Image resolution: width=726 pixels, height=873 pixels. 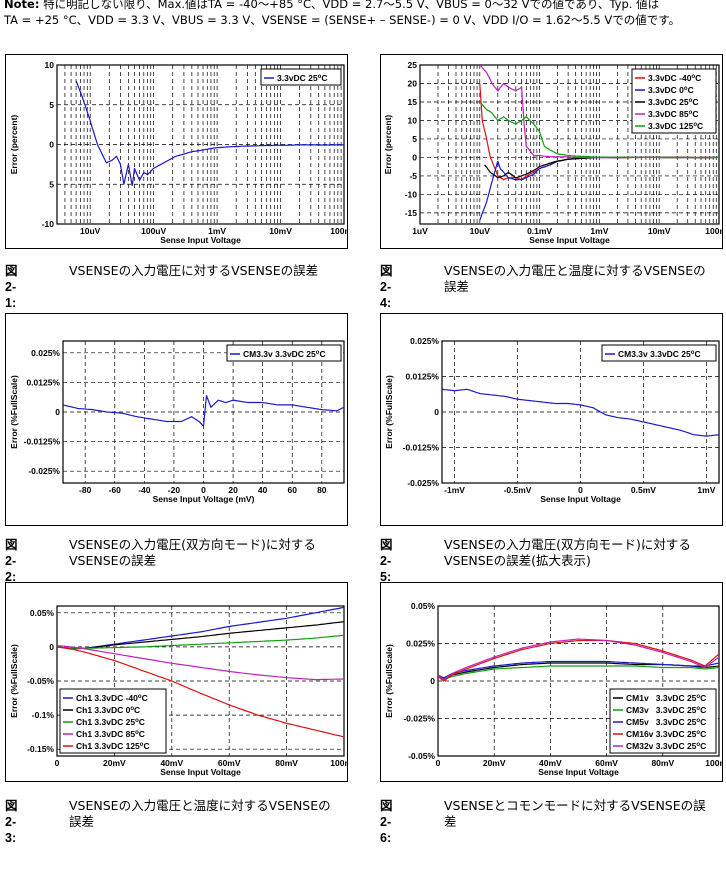 I want to click on legend: CM3.3v 3.3vDC 25oC, so click(x=284, y=353).